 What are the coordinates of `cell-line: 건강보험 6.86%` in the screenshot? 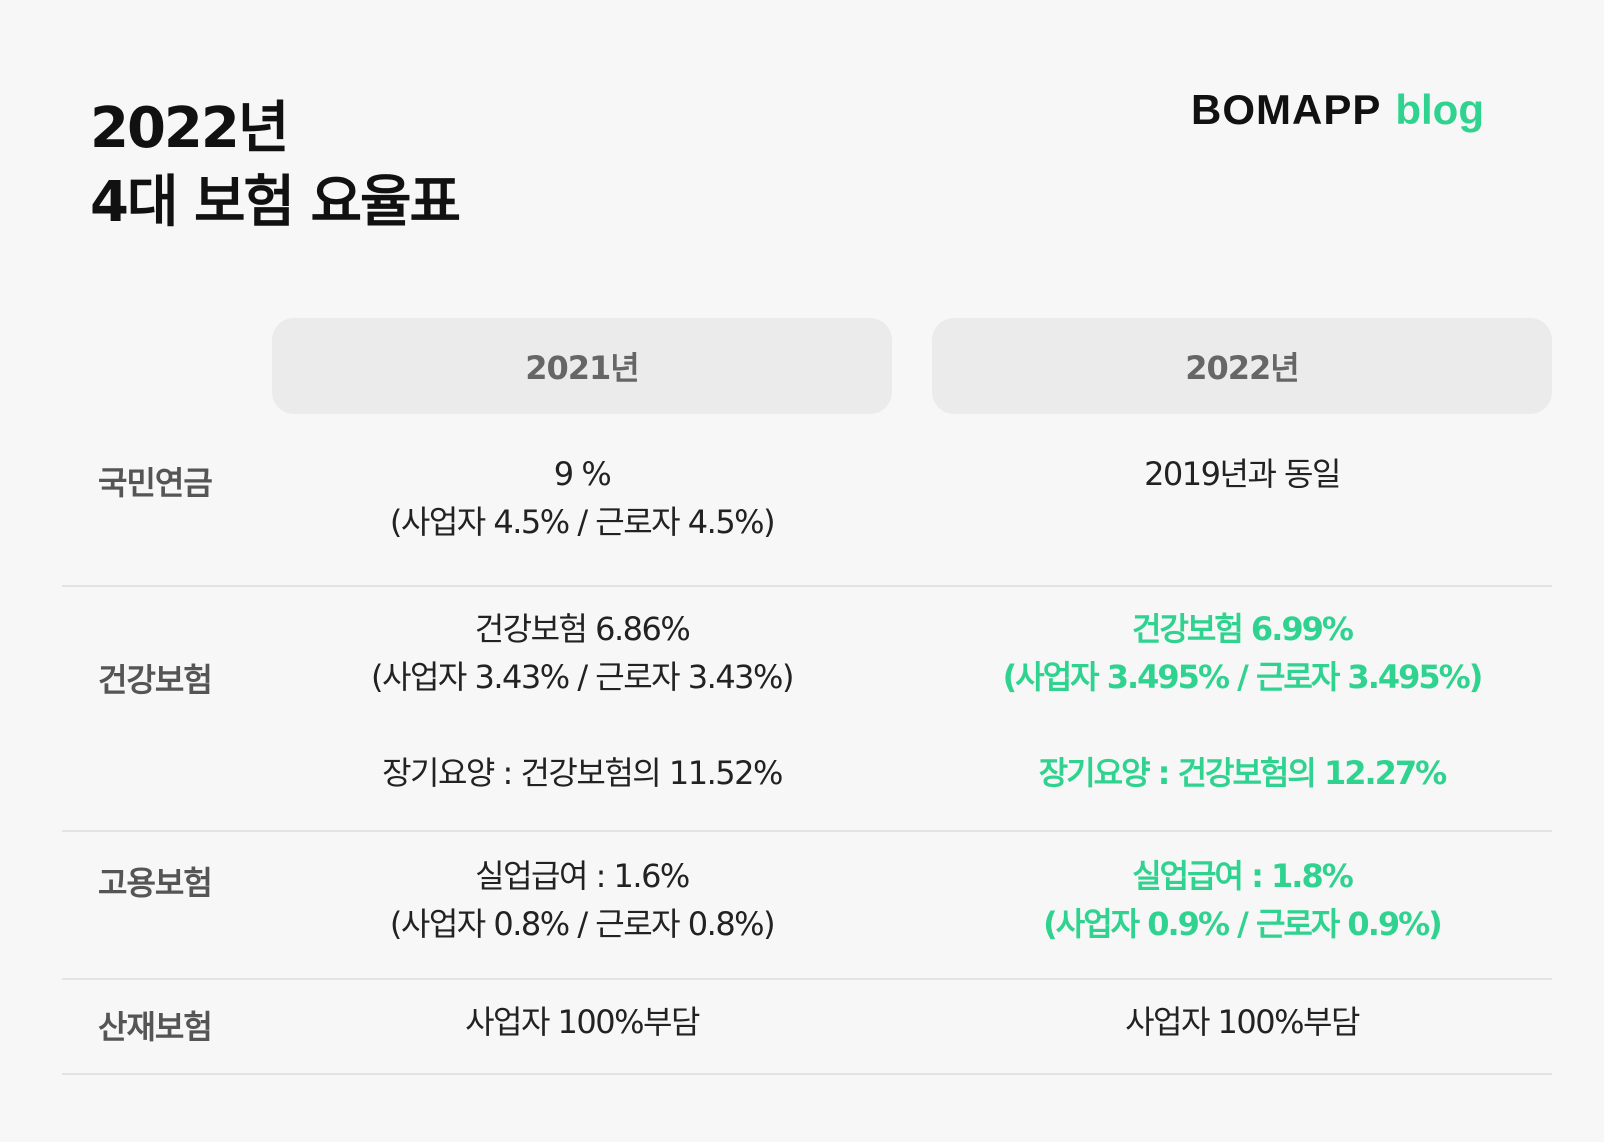 It's located at (582, 629).